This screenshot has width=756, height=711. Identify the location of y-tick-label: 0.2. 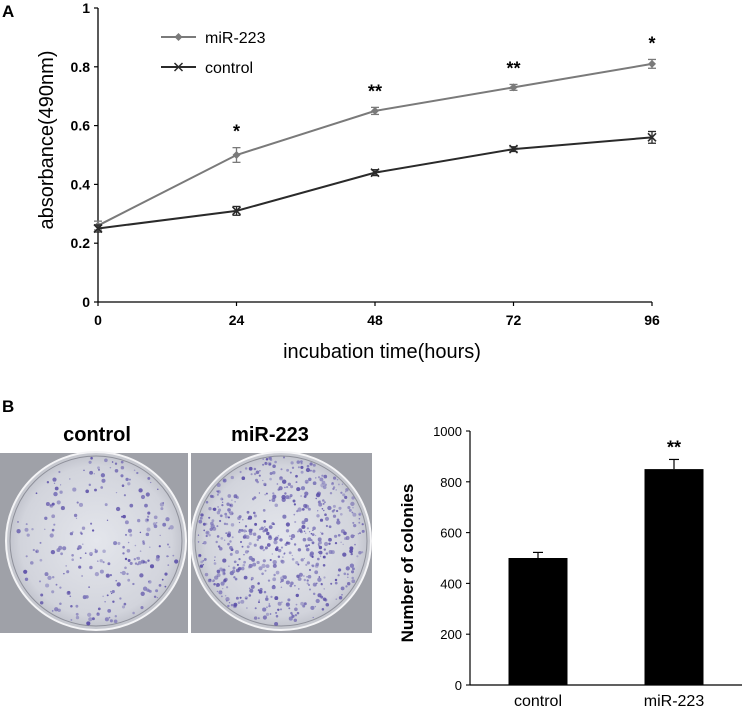
(81, 243).